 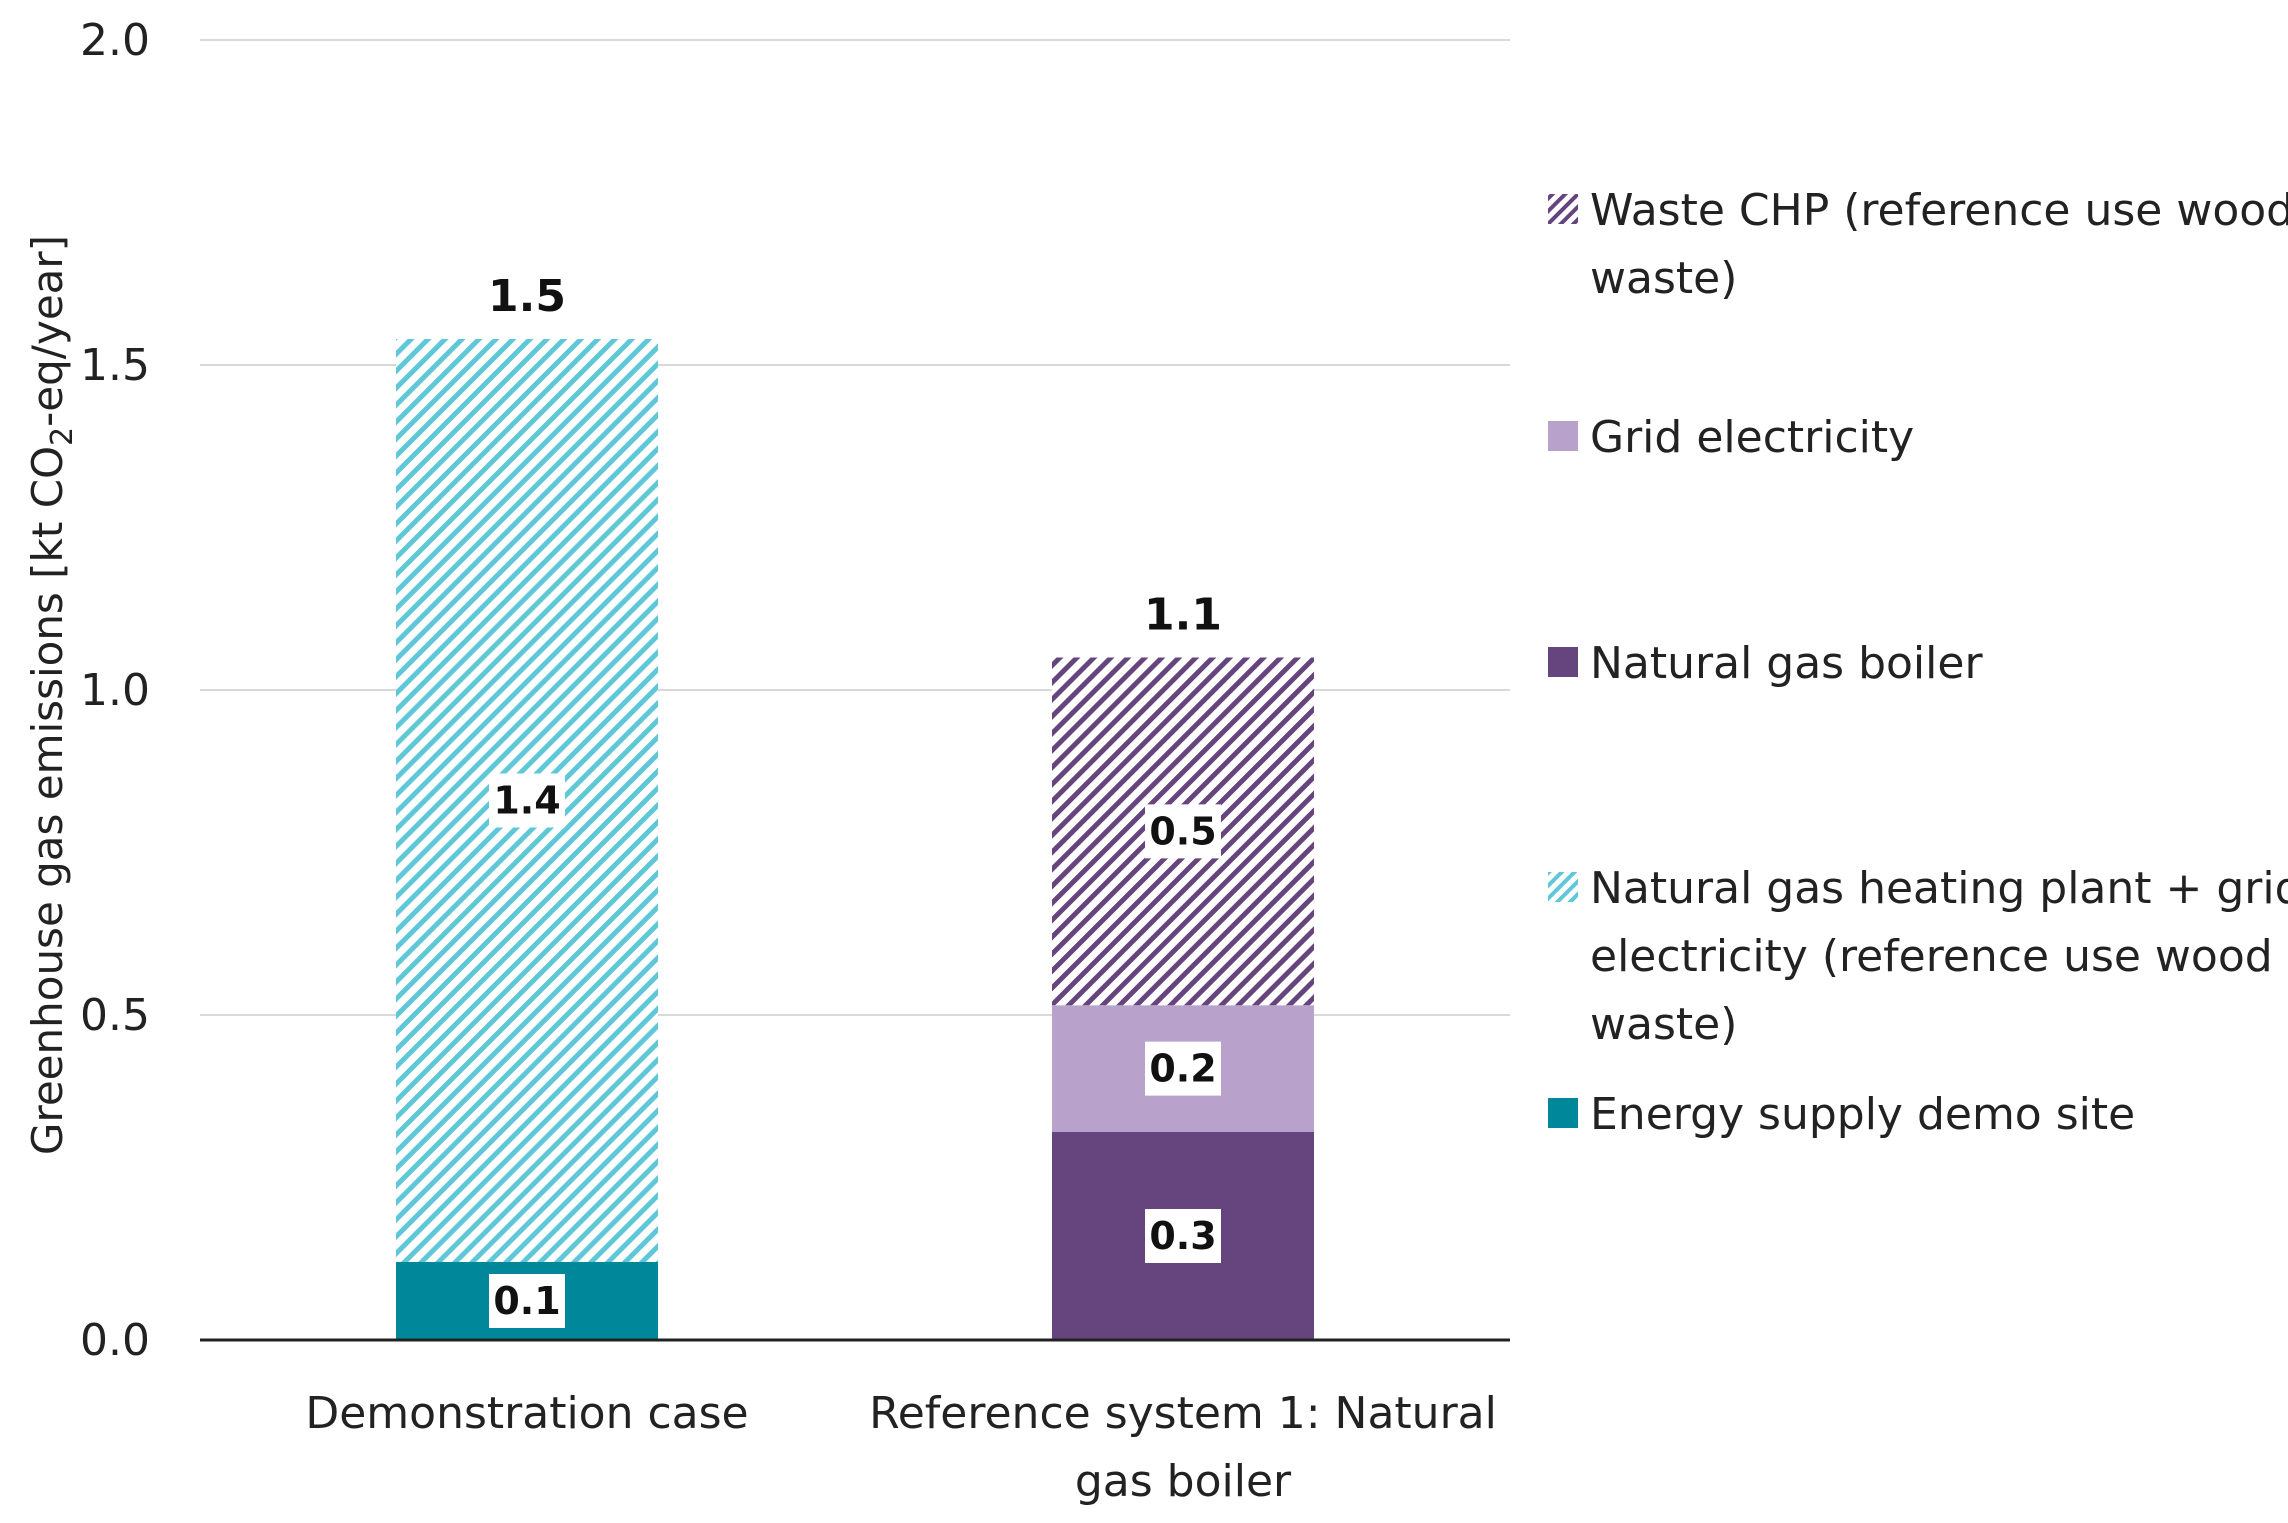 What do you see at coordinates (115, 40) in the screenshot?
I see `y-tick-label: 2.0` at bounding box center [115, 40].